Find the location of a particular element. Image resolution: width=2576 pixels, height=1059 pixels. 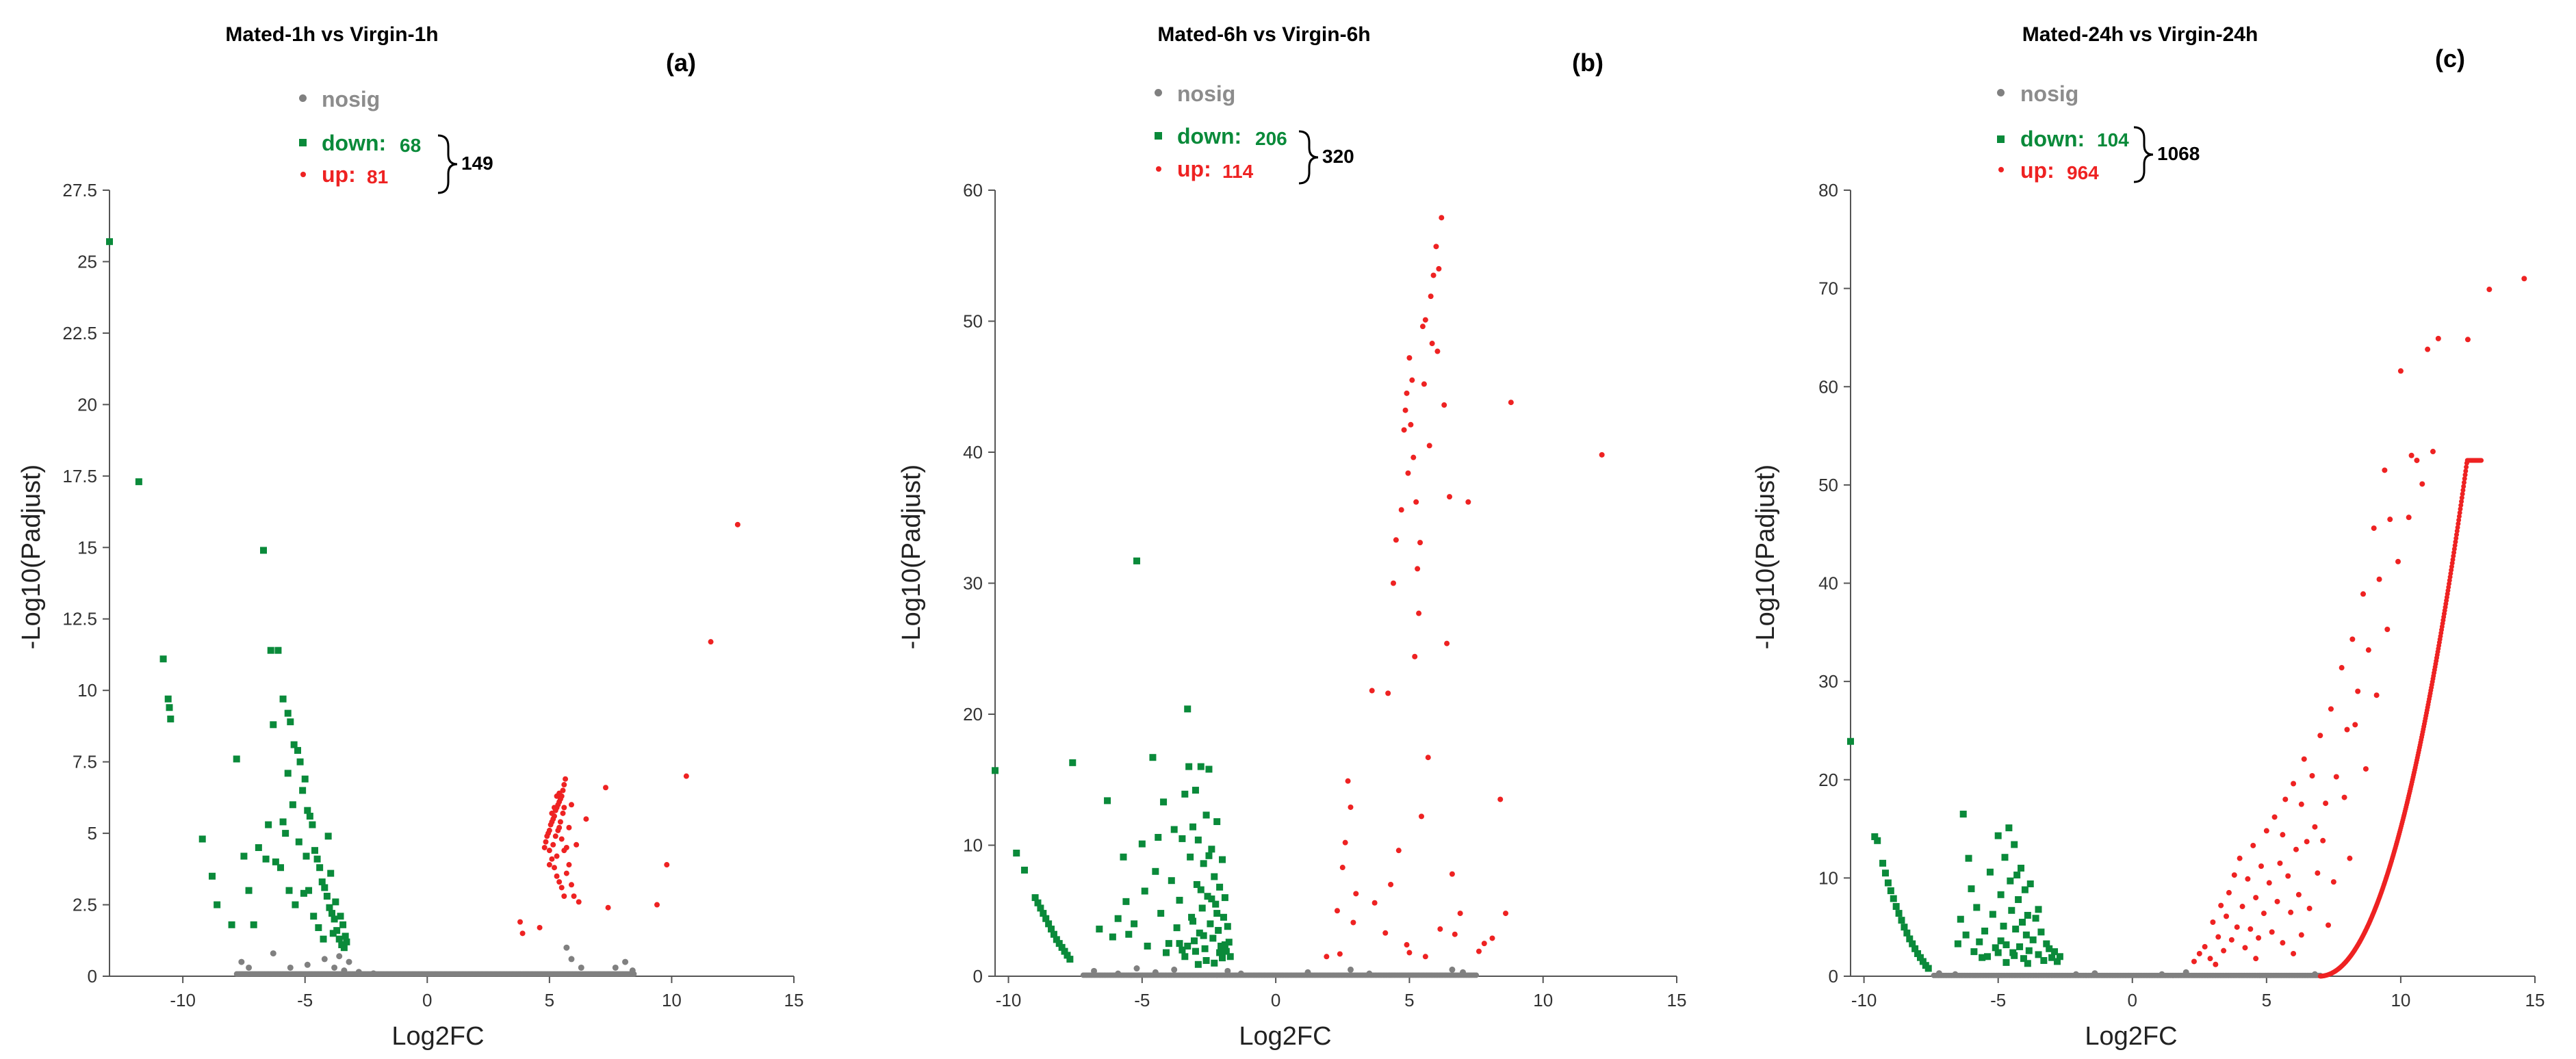

x-axis-label: Log2FC is located at coordinates (1285, 1036).